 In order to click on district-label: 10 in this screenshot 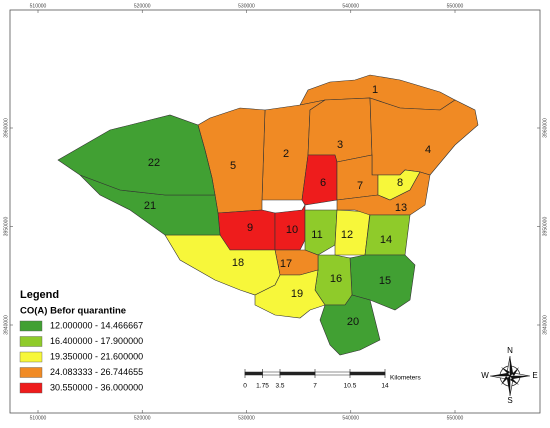, I will do `click(292, 230)`.